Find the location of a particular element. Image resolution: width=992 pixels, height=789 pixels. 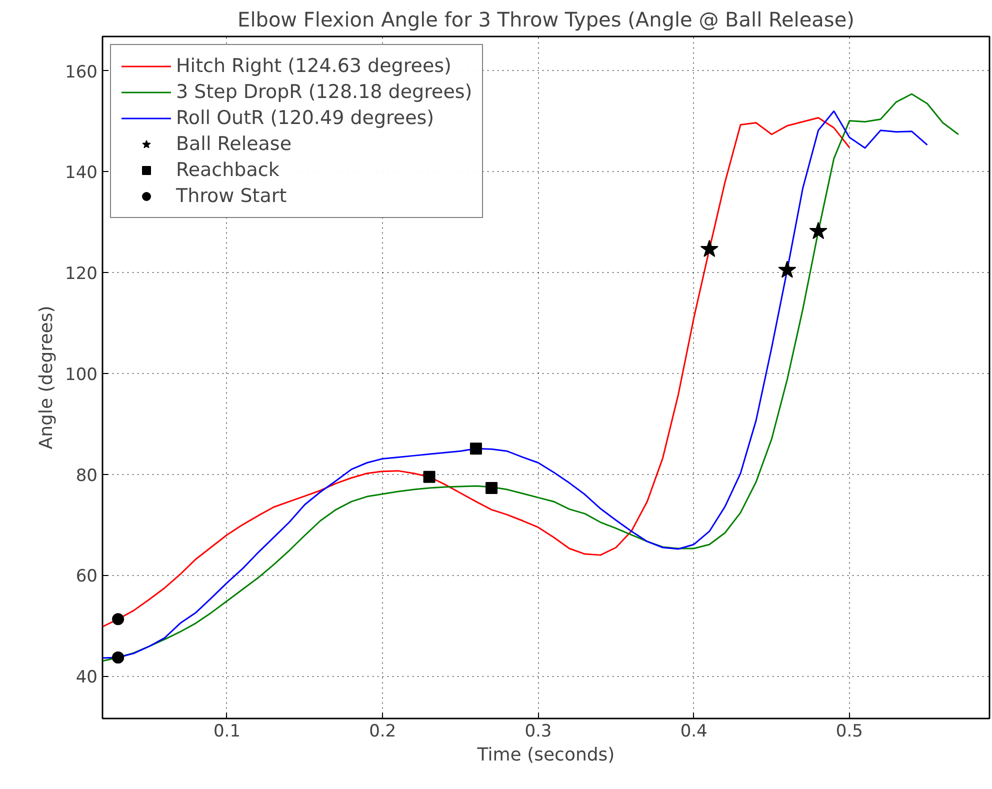

y-tick-label: 60 is located at coordinates (87, 576).